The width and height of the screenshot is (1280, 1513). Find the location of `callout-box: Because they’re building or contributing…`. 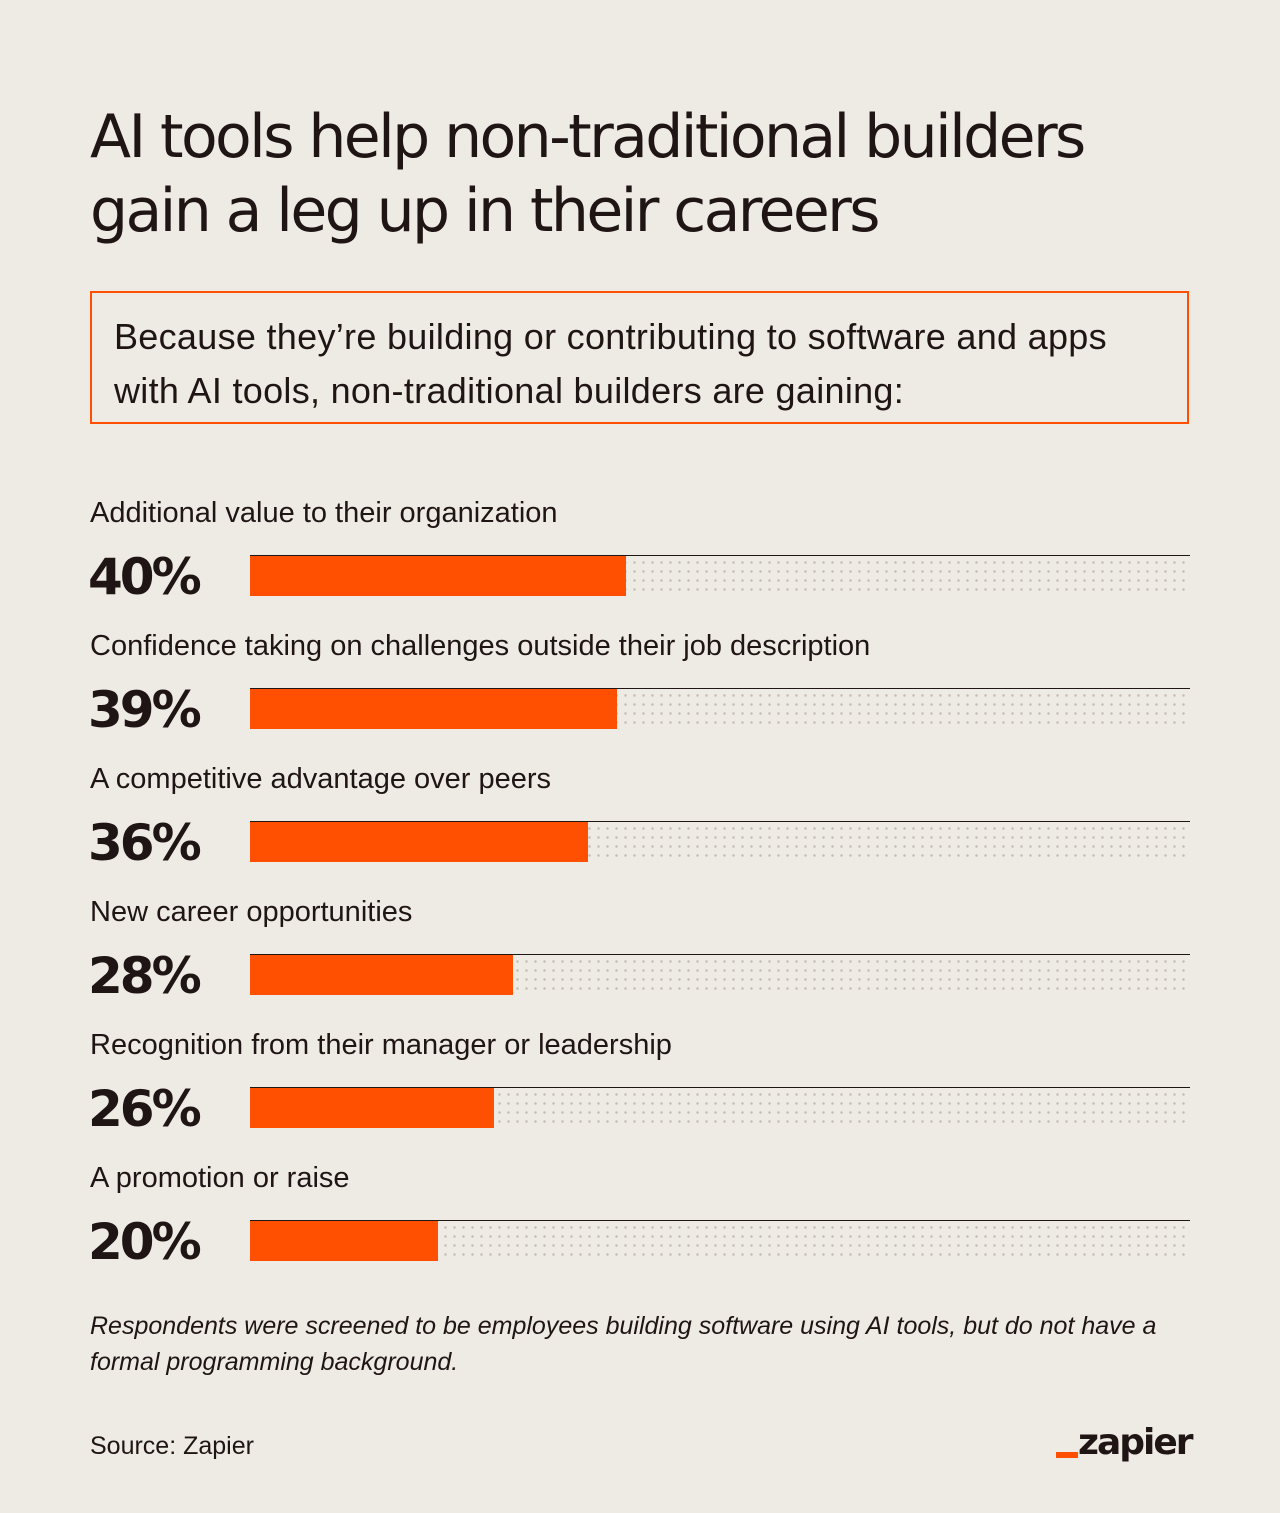

callout-box: Because they’re building or contributing… is located at coordinates (639, 357).